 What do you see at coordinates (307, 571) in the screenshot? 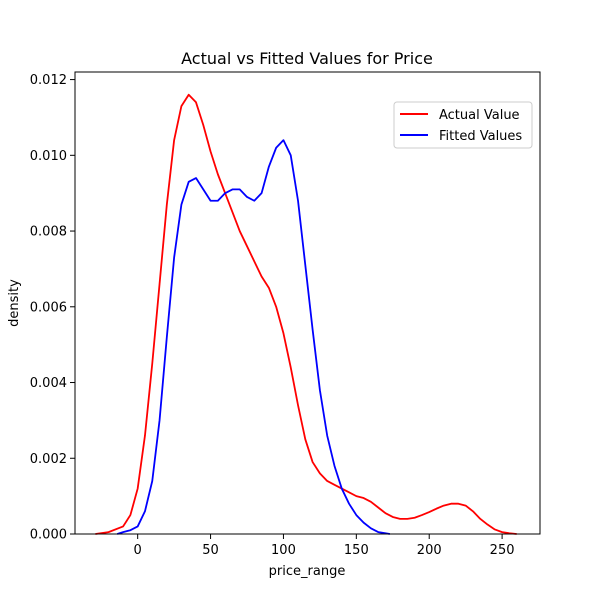
I see `x-axis-label: price_range` at bounding box center [307, 571].